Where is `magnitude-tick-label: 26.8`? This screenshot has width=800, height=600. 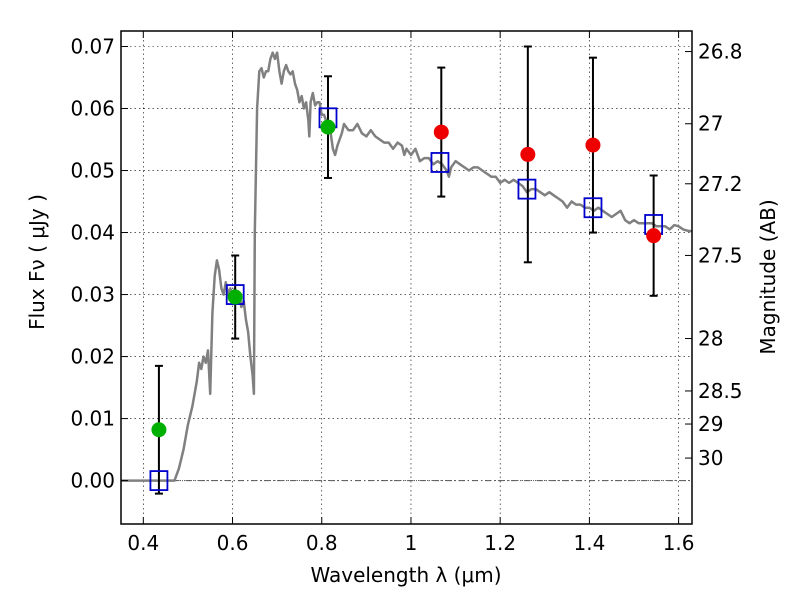
magnitude-tick-label: 26.8 is located at coordinates (720, 52).